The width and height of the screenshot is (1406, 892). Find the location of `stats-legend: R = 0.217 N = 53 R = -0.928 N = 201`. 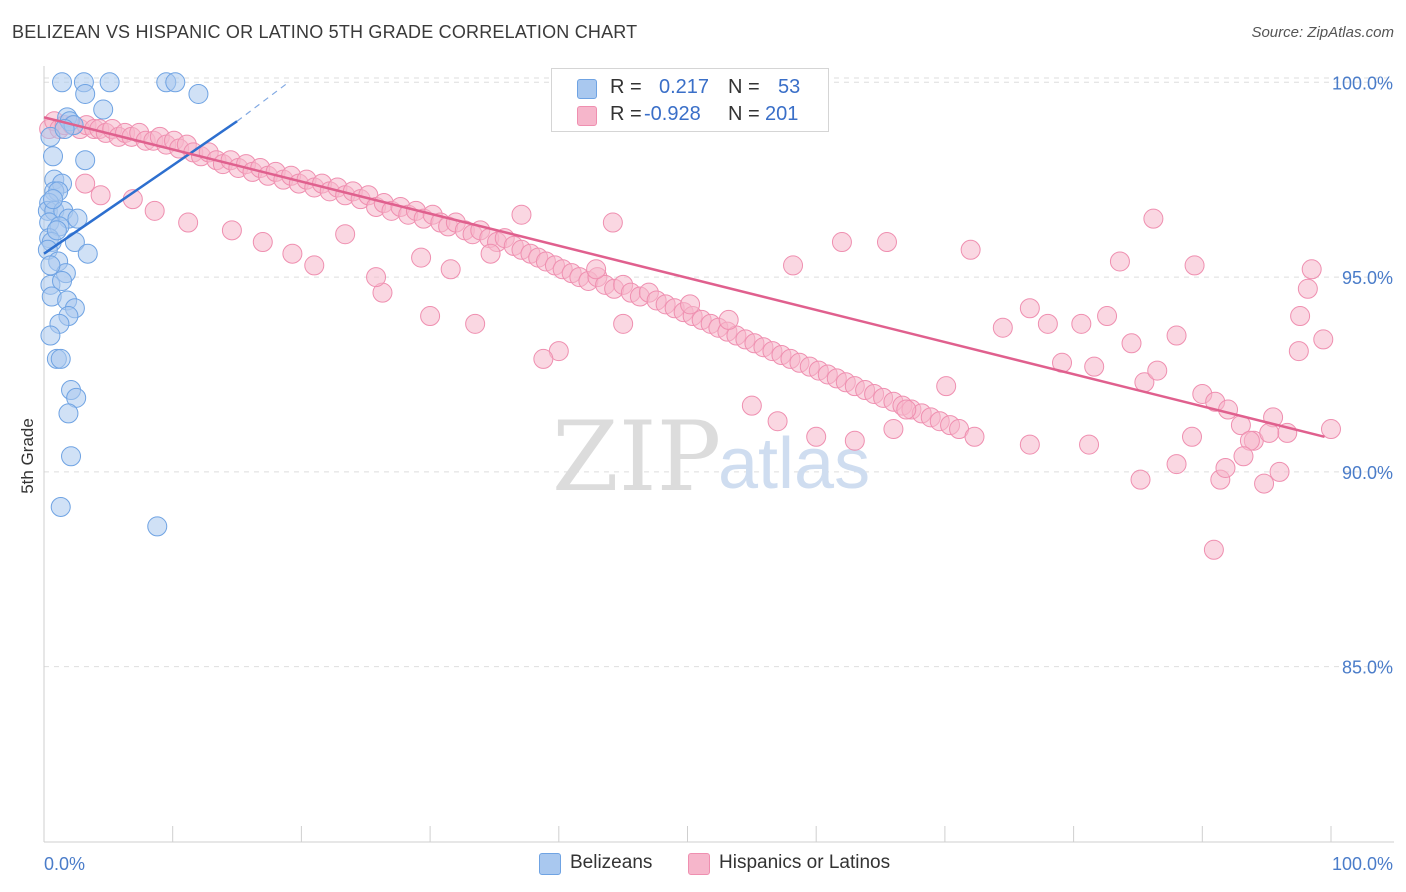

stats-legend: R = 0.217 N = 53 R = -0.928 N = 201 is located at coordinates (690, 100).